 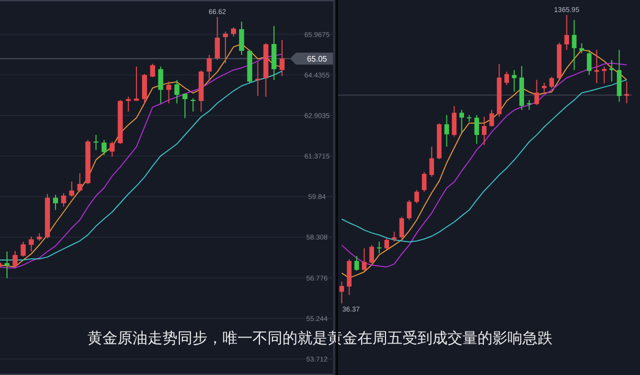 I want to click on ref-line-label: 65.05, so click(x=317, y=59).